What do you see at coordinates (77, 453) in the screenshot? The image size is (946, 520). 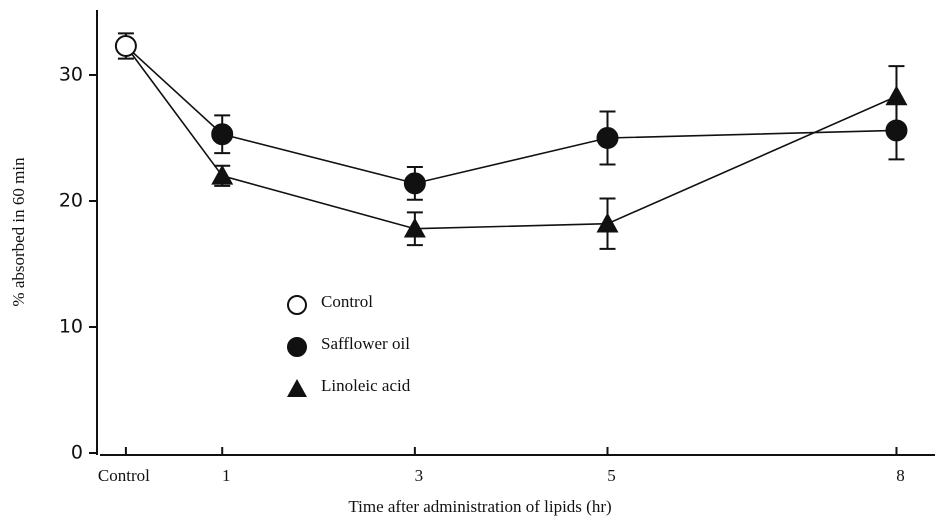 I see `y-tick-label: 0` at bounding box center [77, 453].